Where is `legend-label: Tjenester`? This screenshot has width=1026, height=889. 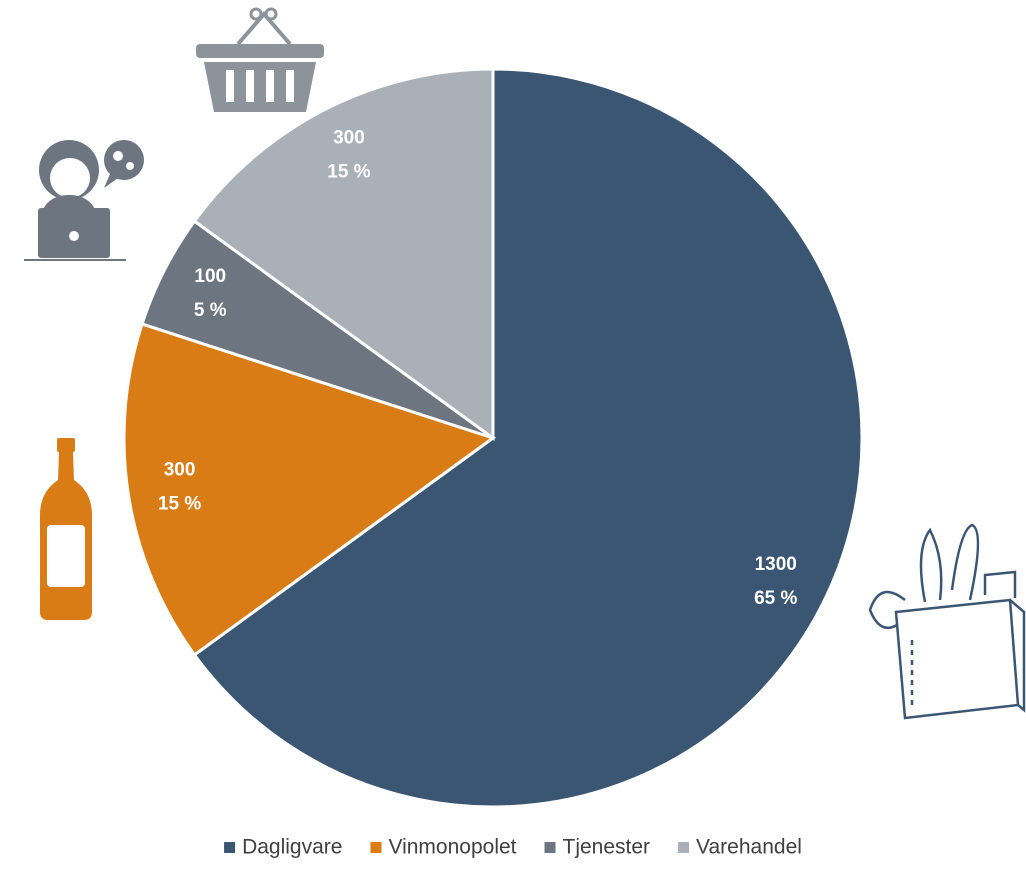
legend-label: Tjenester is located at coordinates (607, 847).